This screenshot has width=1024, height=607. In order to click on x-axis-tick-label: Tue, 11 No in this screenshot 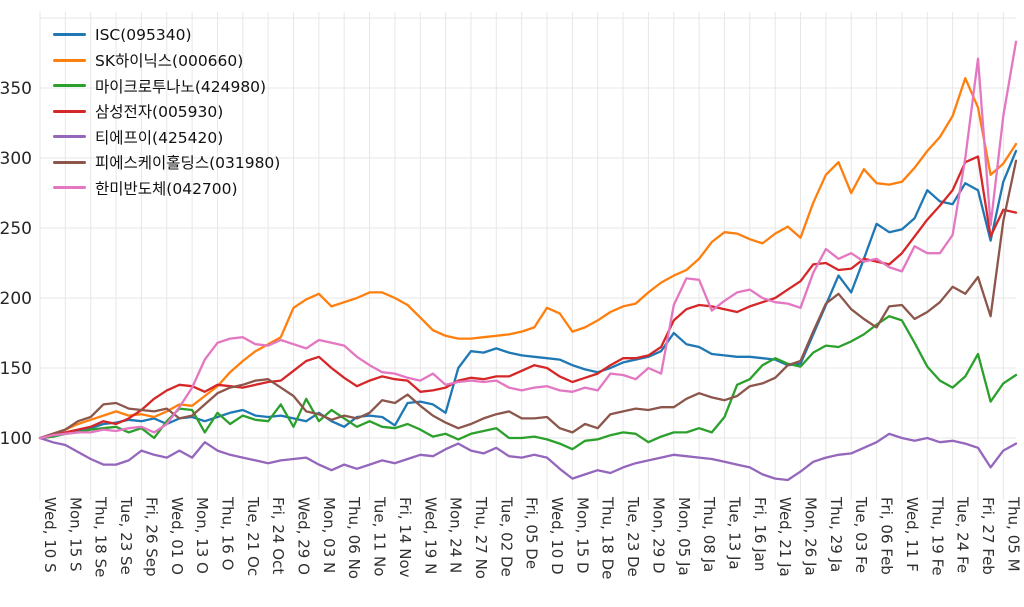, I will do `click(380, 536)`.